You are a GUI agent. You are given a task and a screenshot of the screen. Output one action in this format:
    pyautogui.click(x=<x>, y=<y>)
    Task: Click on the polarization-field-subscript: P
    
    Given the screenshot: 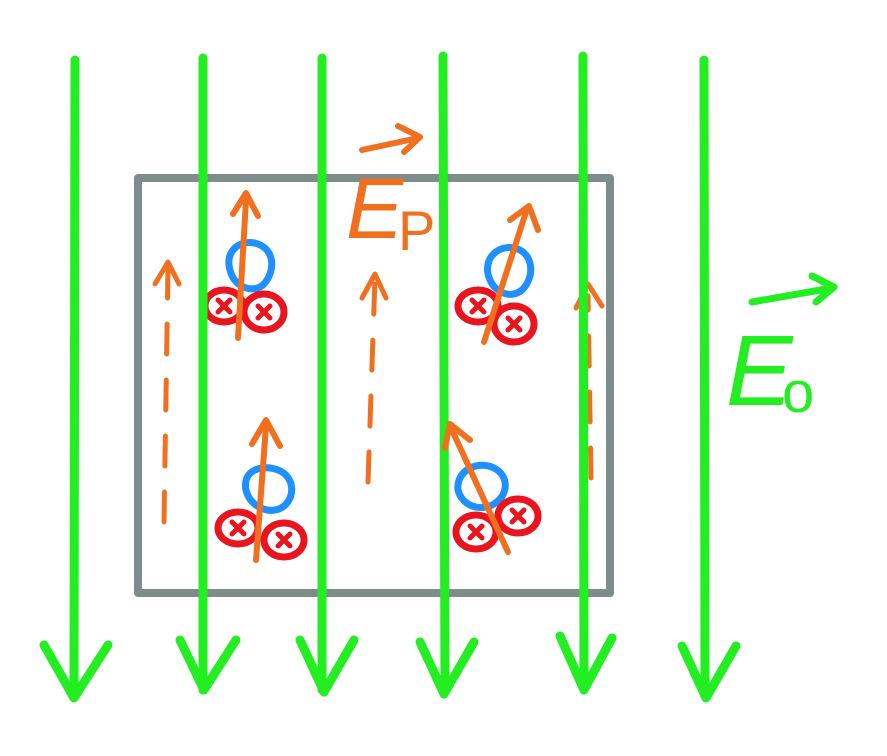 What is the action you would take?
    pyautogui.click(x=416, y=230)
    